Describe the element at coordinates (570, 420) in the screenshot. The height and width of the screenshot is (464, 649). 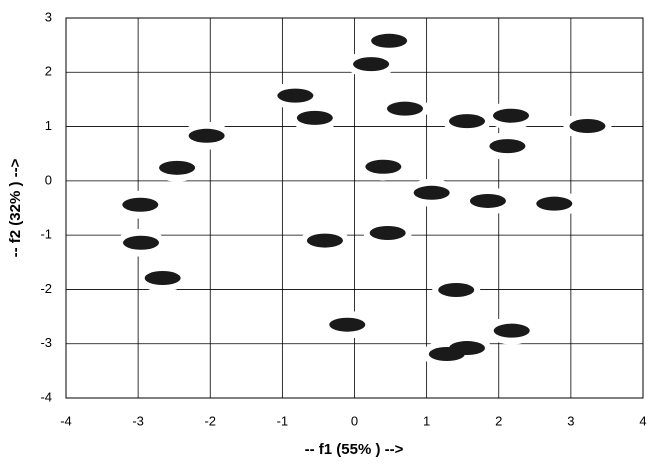
I see `x-tick-label: 3` at that location.